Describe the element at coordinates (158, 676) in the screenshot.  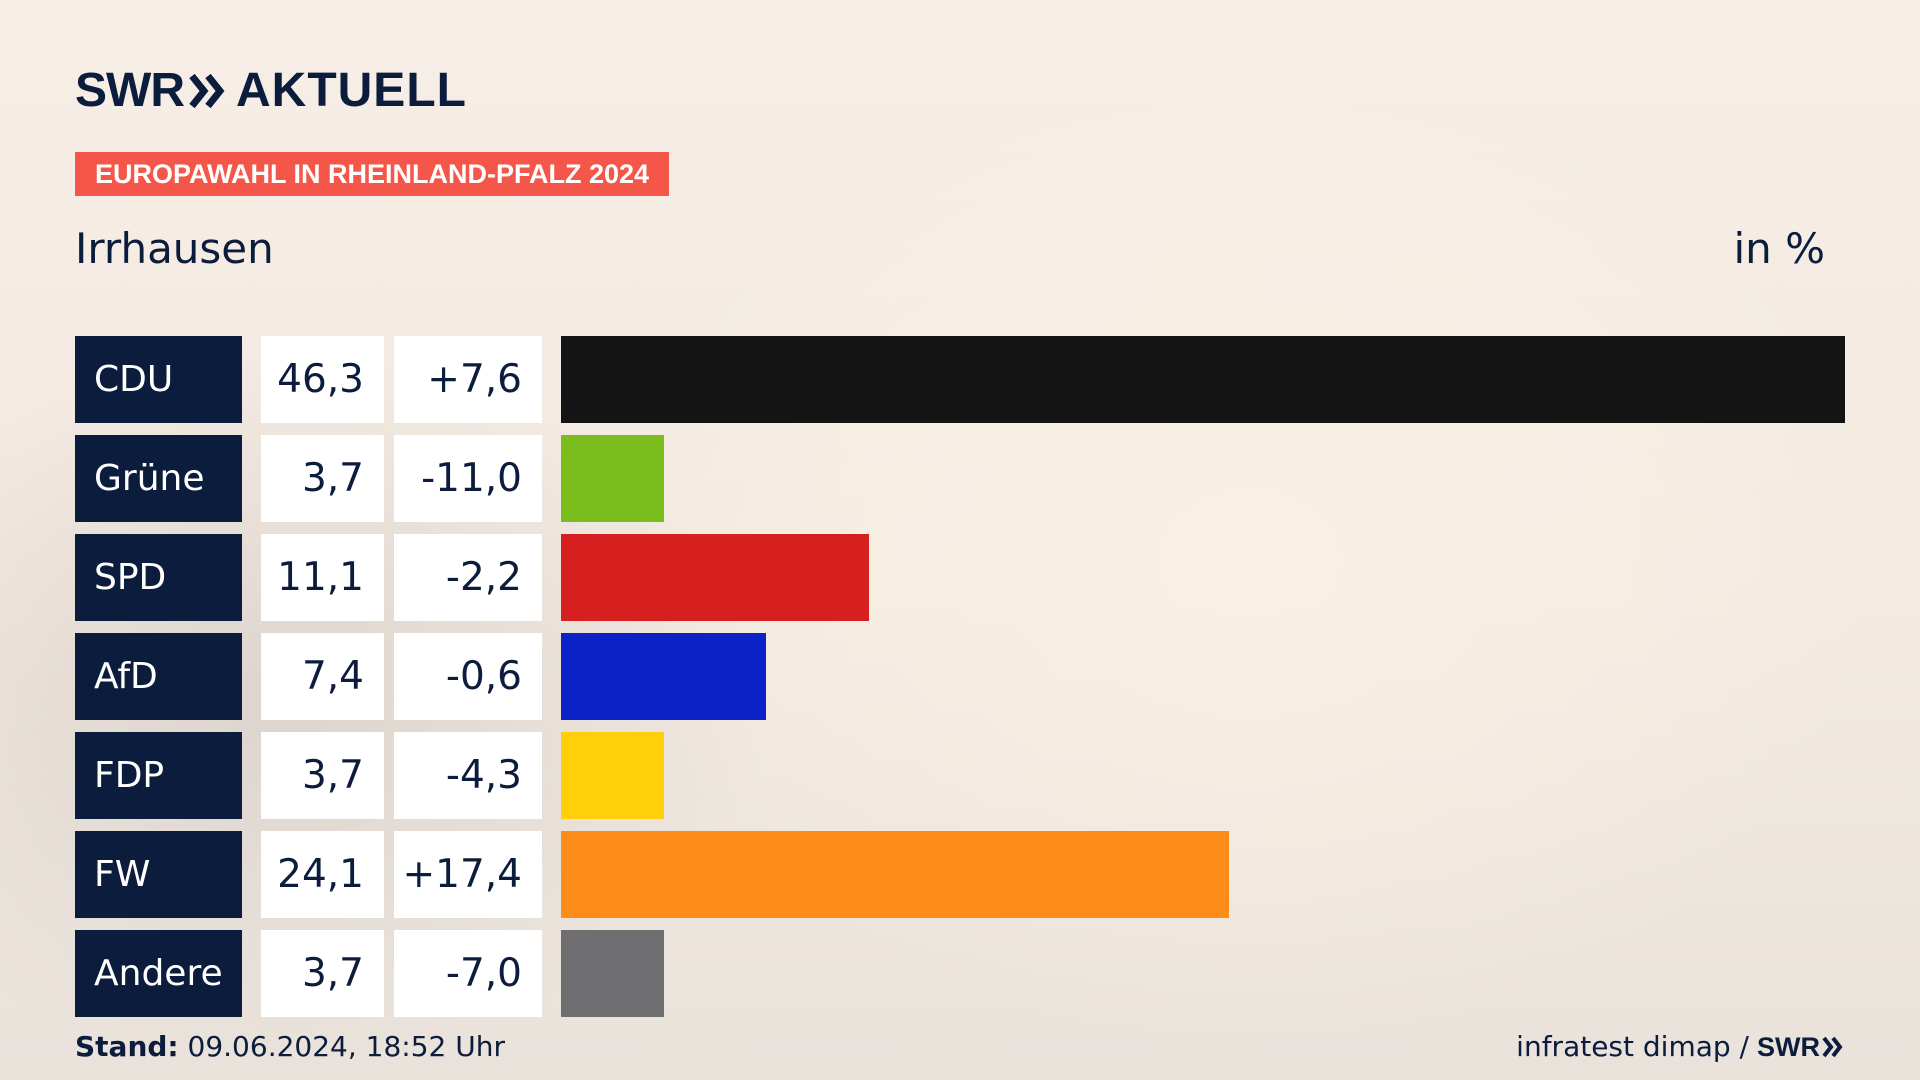
I see `party-label: AfD` at that location.